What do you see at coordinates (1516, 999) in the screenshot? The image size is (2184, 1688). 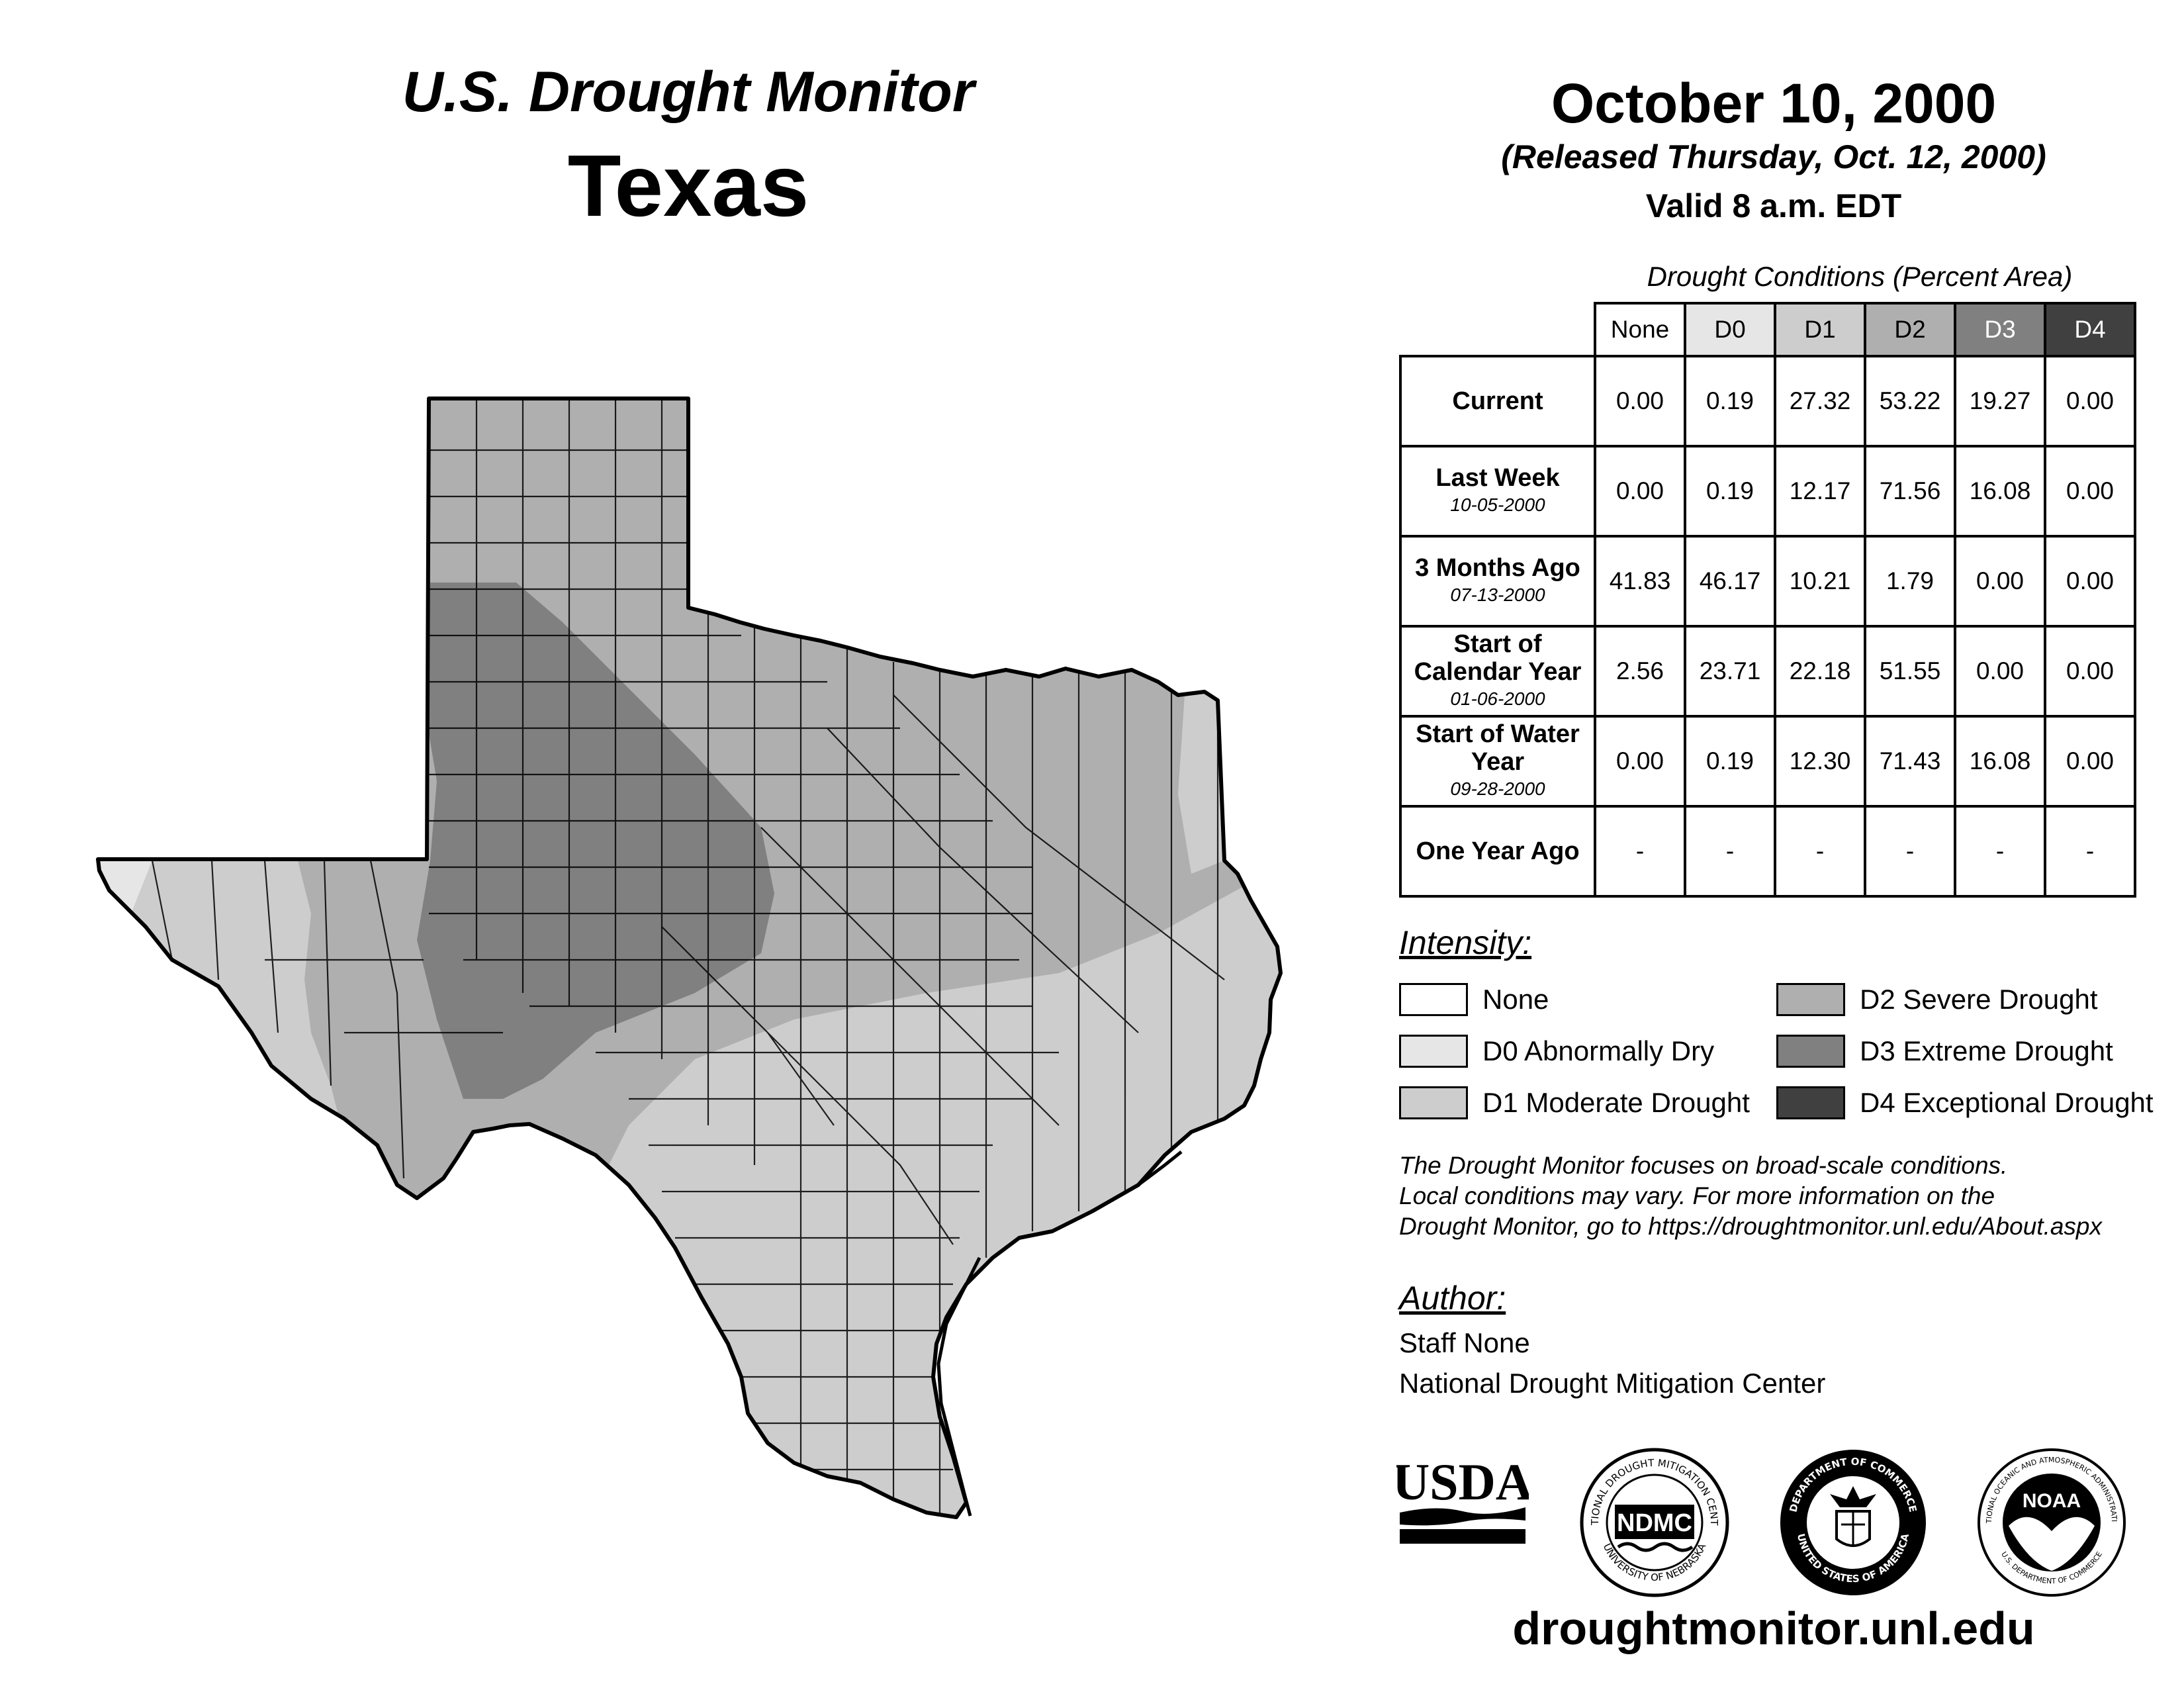 I see `legend-label: None` at bounding box center [1516, 999].